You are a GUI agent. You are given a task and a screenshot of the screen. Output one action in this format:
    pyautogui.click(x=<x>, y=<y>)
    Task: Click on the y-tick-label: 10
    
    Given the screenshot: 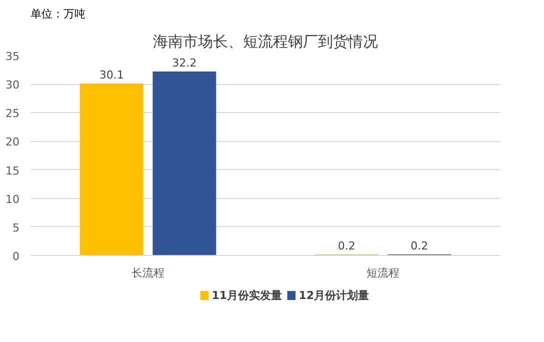 What is the action you would take?
    pyautogui.click(x=13, y=199)
    